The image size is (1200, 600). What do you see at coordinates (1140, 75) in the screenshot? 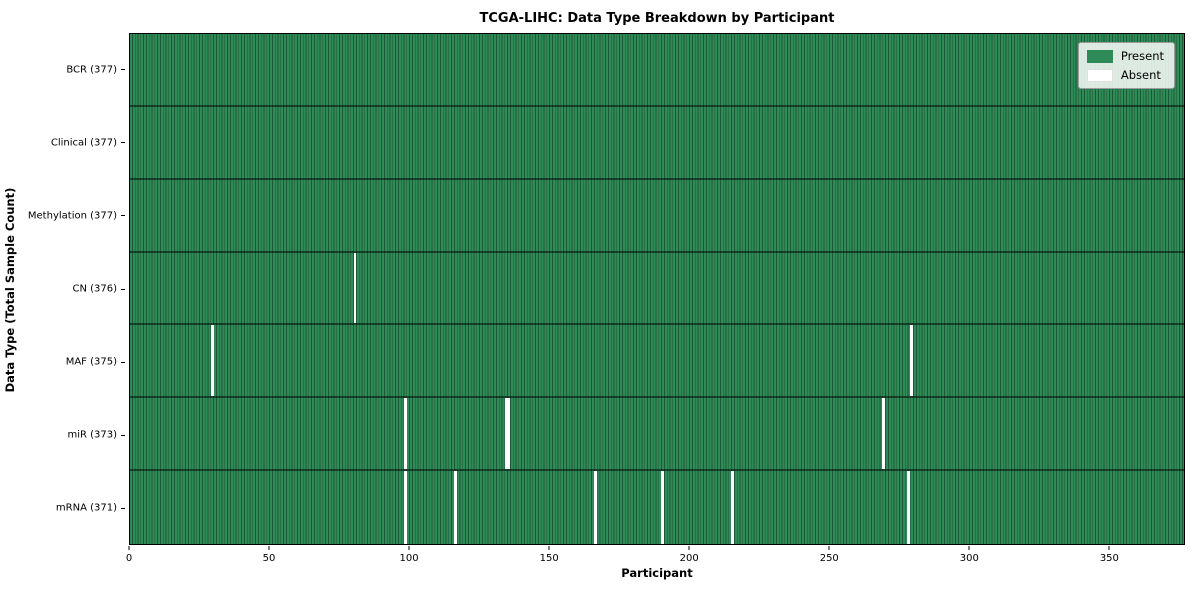
I see `legend-absent-label: Absent` at bounding box center [1140, 75].